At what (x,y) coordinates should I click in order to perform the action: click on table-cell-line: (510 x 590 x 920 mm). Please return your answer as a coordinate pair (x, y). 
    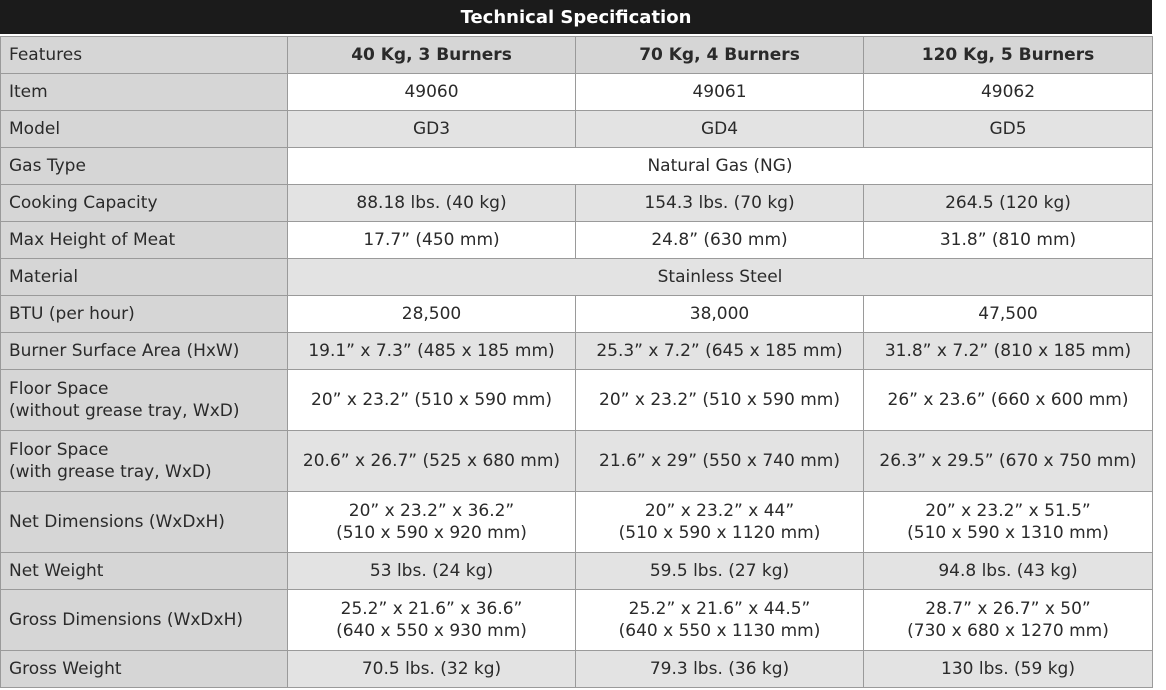
    Looking at the image, I should click on (431, 533).